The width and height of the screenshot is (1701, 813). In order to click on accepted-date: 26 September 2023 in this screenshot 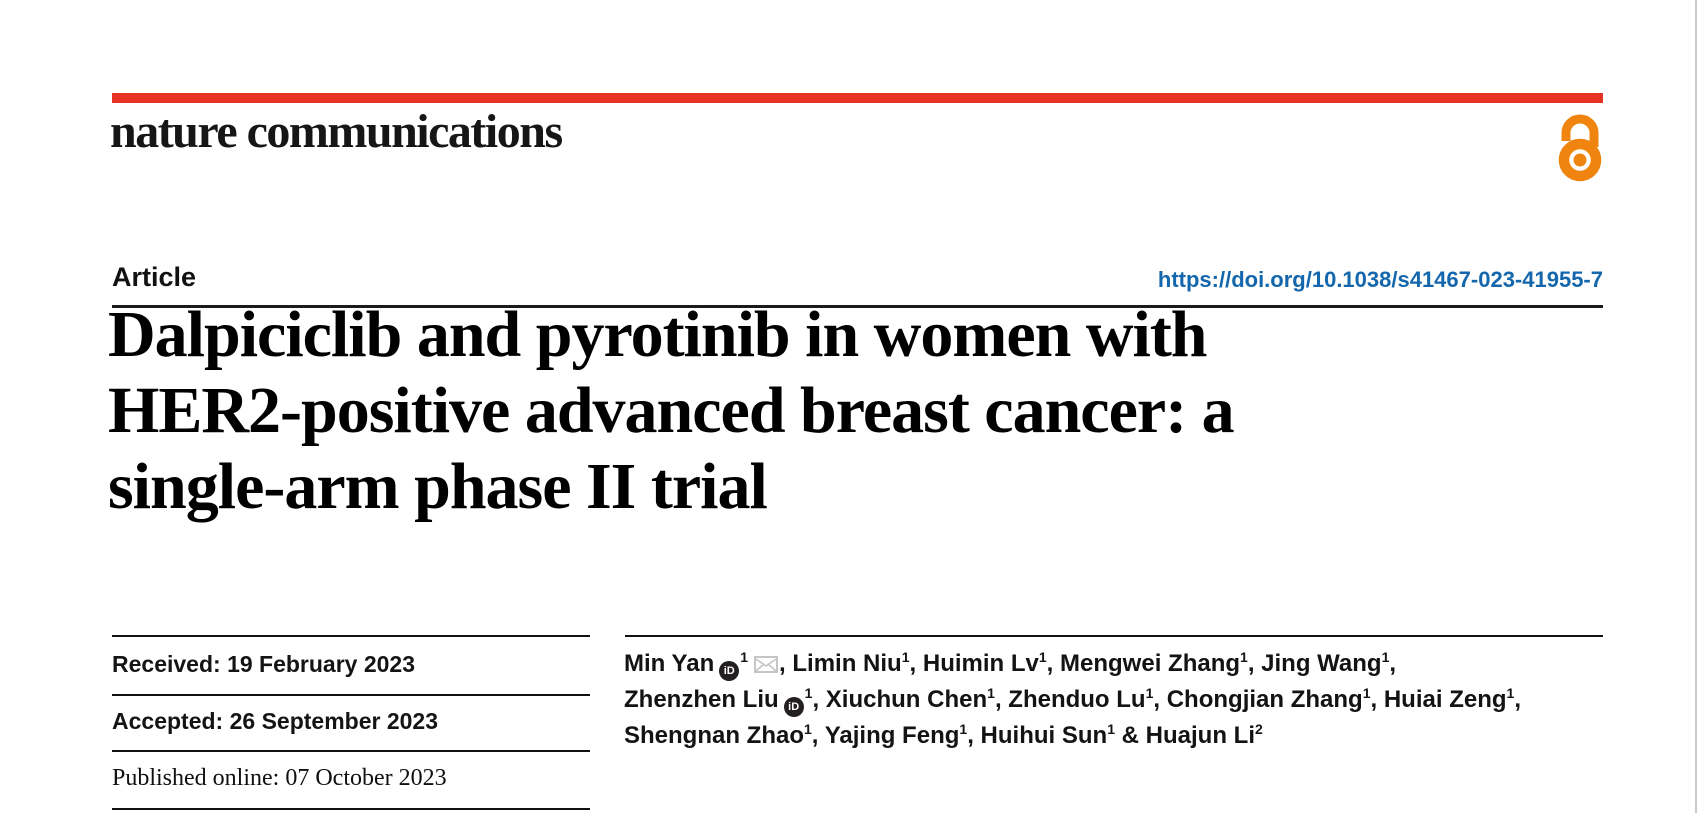, I will do `click(333, 721)`.